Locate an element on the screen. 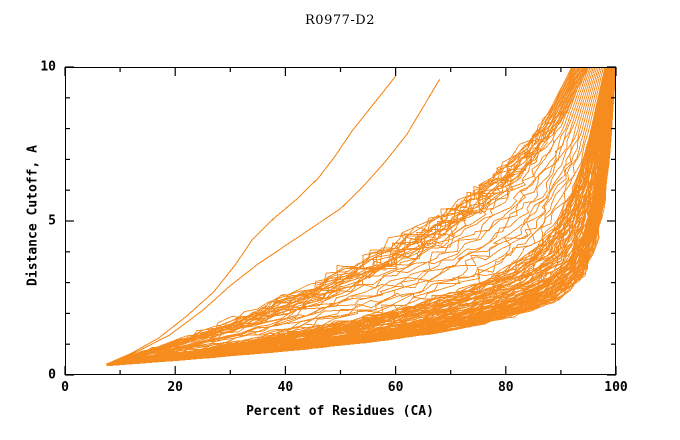  x-tick-label: 80 is located at coordinates (505, 387).